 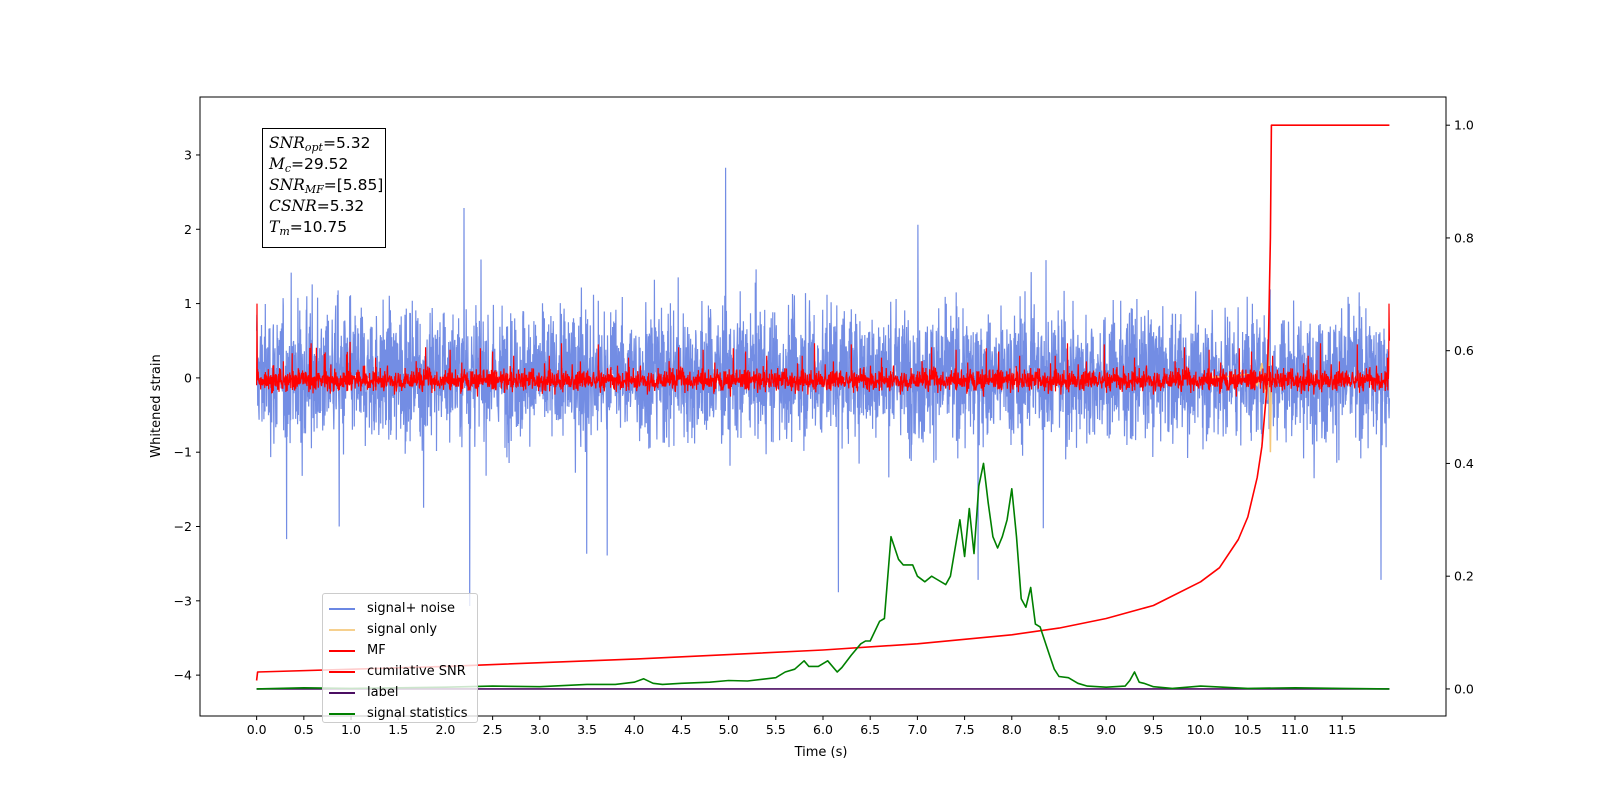 What do you see at coordinates (1464, 125) in the screenshot?
I see `y2-tick-label: 1.0` at bounding box center [1464, 125].